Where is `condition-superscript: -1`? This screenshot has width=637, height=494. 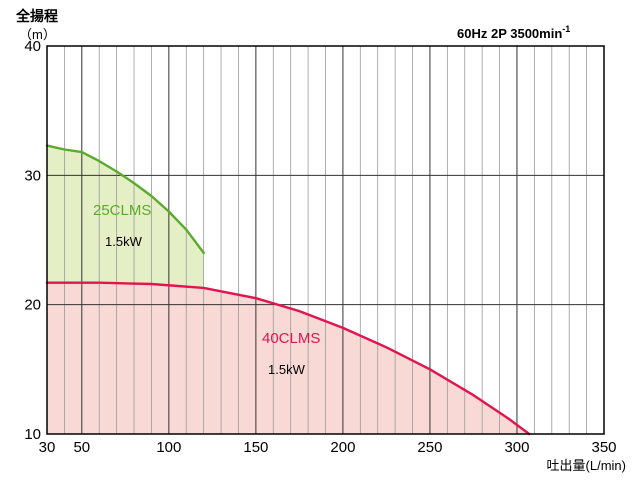
condition-superscript: -1 is located at coordinates (566, 29).